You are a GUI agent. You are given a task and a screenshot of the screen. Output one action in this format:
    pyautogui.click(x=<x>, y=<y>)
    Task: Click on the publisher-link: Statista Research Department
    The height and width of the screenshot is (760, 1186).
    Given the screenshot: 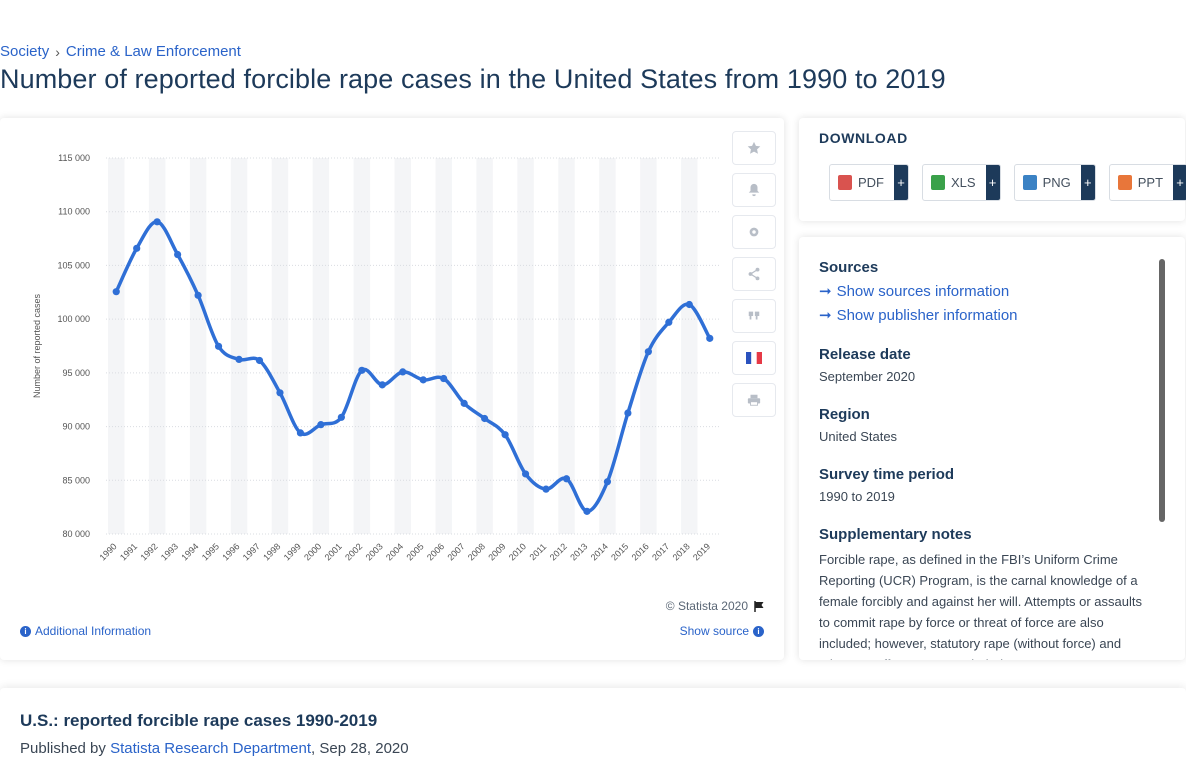 What is the action you would take?
    pyautogui.click(x=211, y=748)
    